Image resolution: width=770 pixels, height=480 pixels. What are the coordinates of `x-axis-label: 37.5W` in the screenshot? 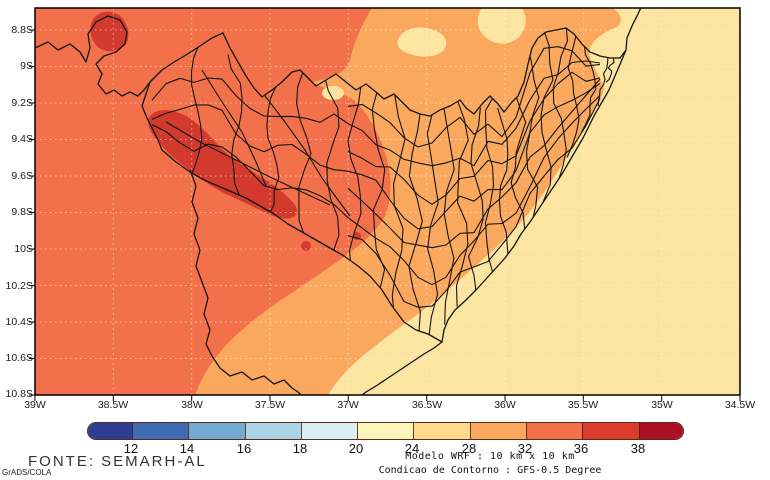 It's located at (270, 405).